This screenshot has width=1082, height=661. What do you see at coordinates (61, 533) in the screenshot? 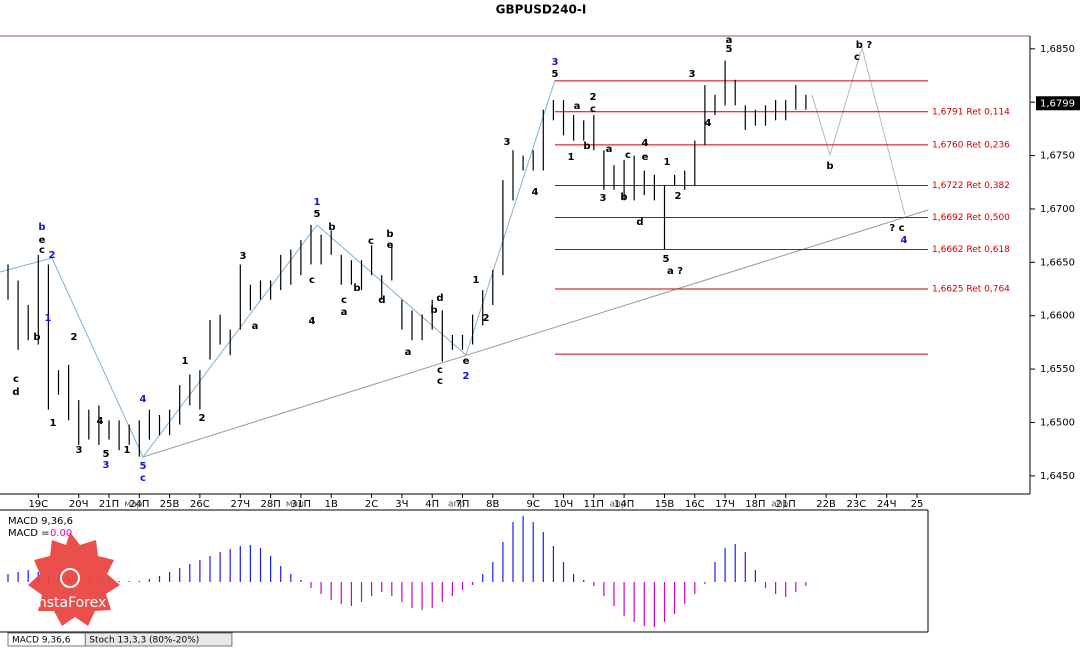
I see `macd-current: 0.00` at bounding box center [61, 533].